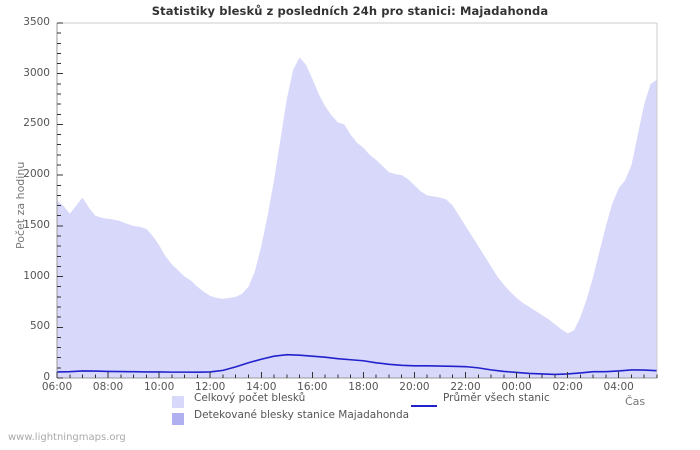 Image resolution: width=700 pixels, height=450 pixels. I want to click on legend-line-icon, so click(424, 406).